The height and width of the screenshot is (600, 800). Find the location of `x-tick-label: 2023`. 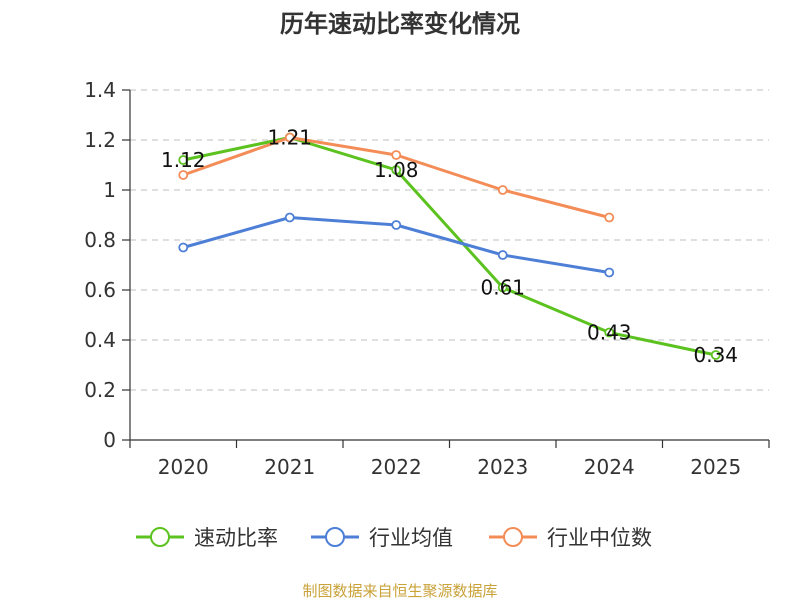

x-tick-label: 2023 is located at coordinates (502, 467).